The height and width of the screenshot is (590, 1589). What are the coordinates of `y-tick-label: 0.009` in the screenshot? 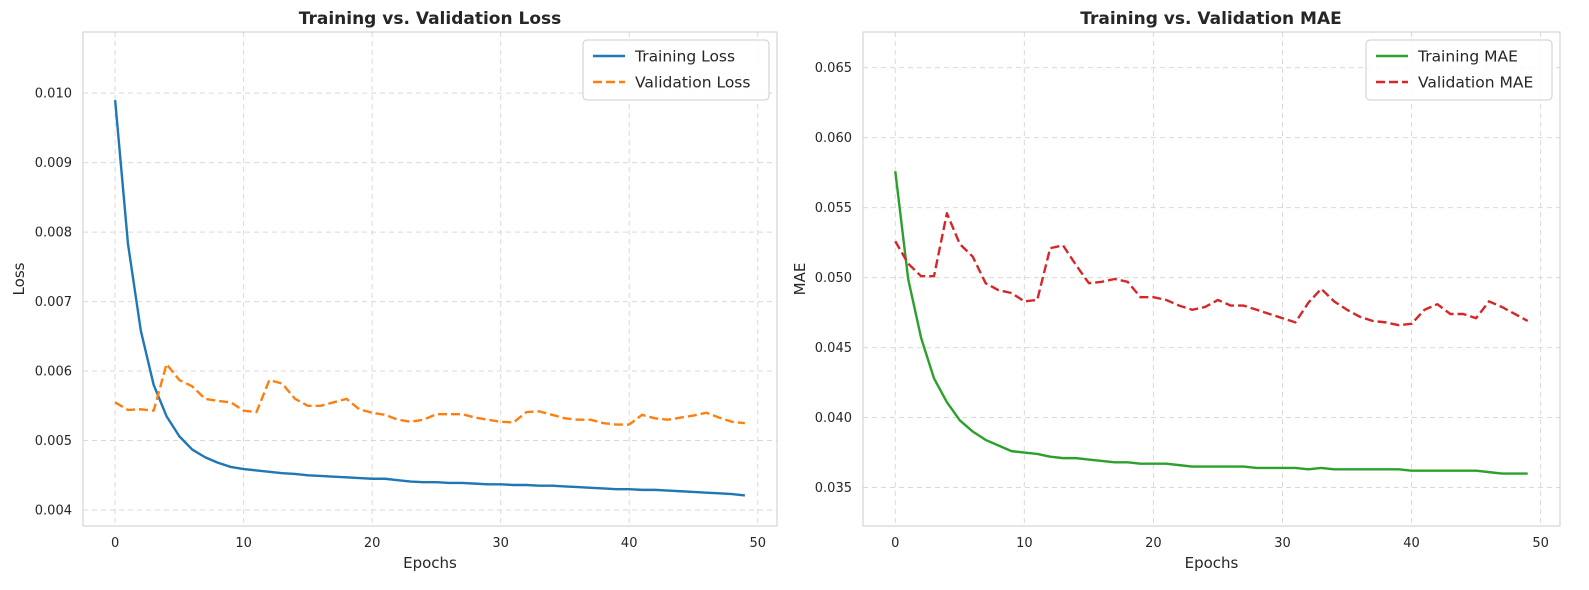 It's located at (53, 163).